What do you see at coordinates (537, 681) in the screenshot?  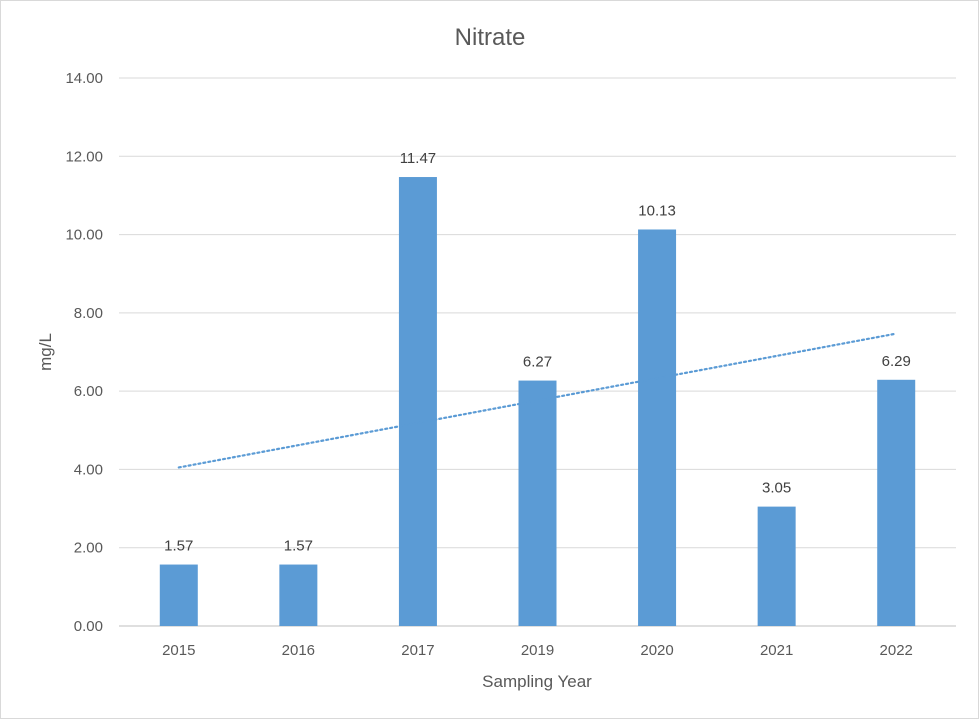 I see `x-axis-title: Sampling Year` at bounding box center [537, 681].